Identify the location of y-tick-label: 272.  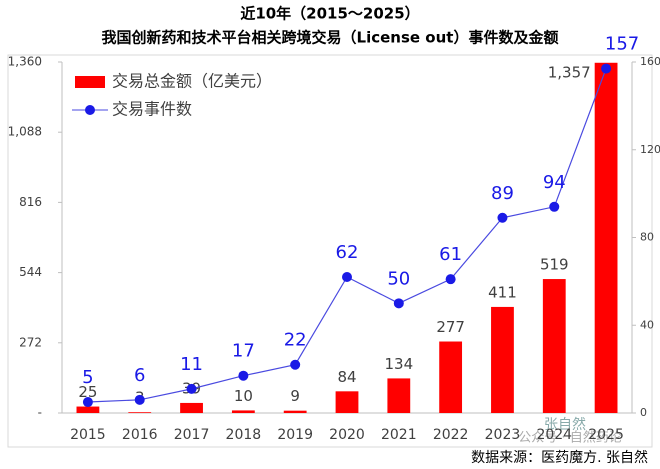
(30, 342).